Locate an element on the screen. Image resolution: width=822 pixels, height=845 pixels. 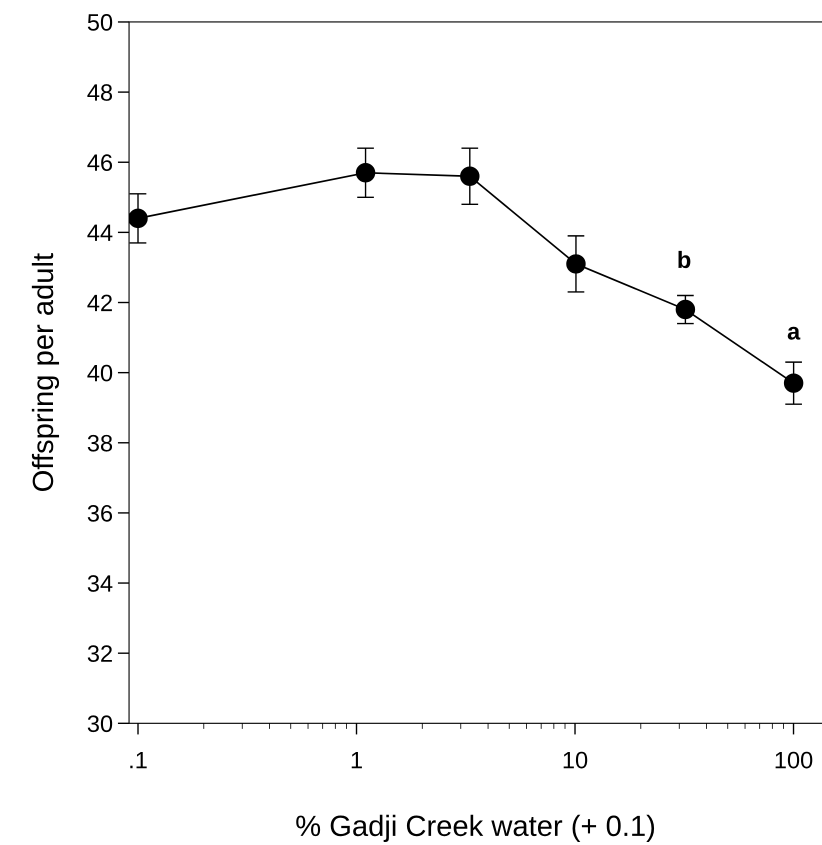
annotation: a is located at coordinates (794, 333).